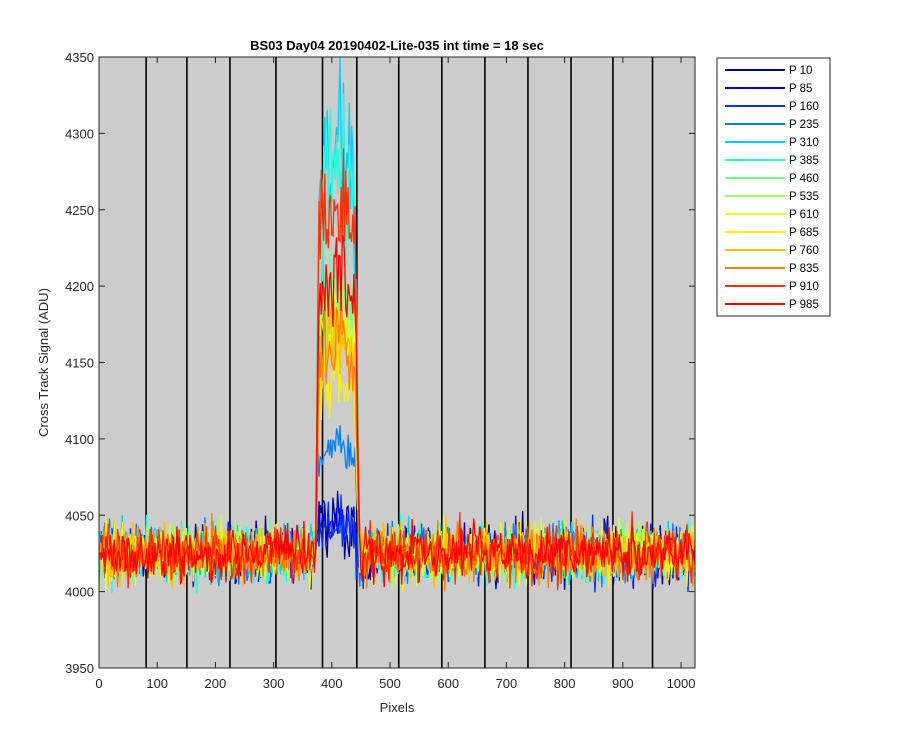 This screenshot has width=900, height=750. What do you see at coordinates (800, 89) in the screenshot?
I see `legend-label-1: P 85` at bounding box center [800, 89].